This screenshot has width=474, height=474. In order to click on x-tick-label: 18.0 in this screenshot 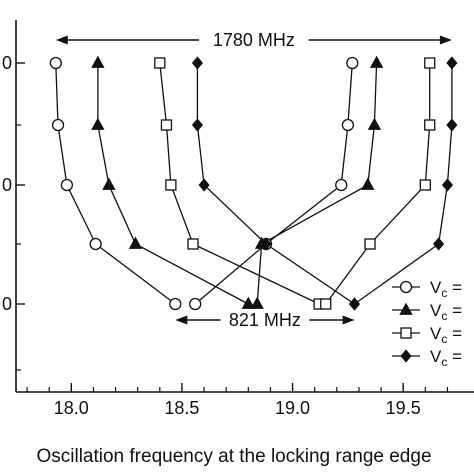, I will do `click(71, 408)`.